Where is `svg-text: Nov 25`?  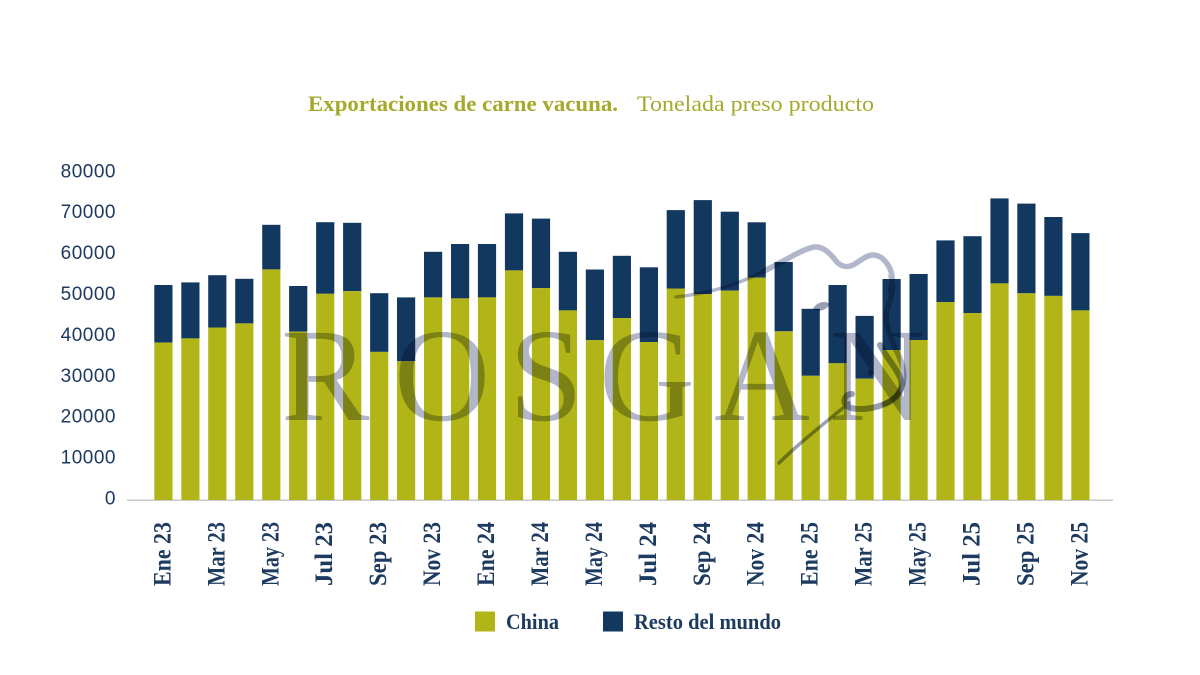
svg-text: Nov 25 is located at coordinates (1079, 554).